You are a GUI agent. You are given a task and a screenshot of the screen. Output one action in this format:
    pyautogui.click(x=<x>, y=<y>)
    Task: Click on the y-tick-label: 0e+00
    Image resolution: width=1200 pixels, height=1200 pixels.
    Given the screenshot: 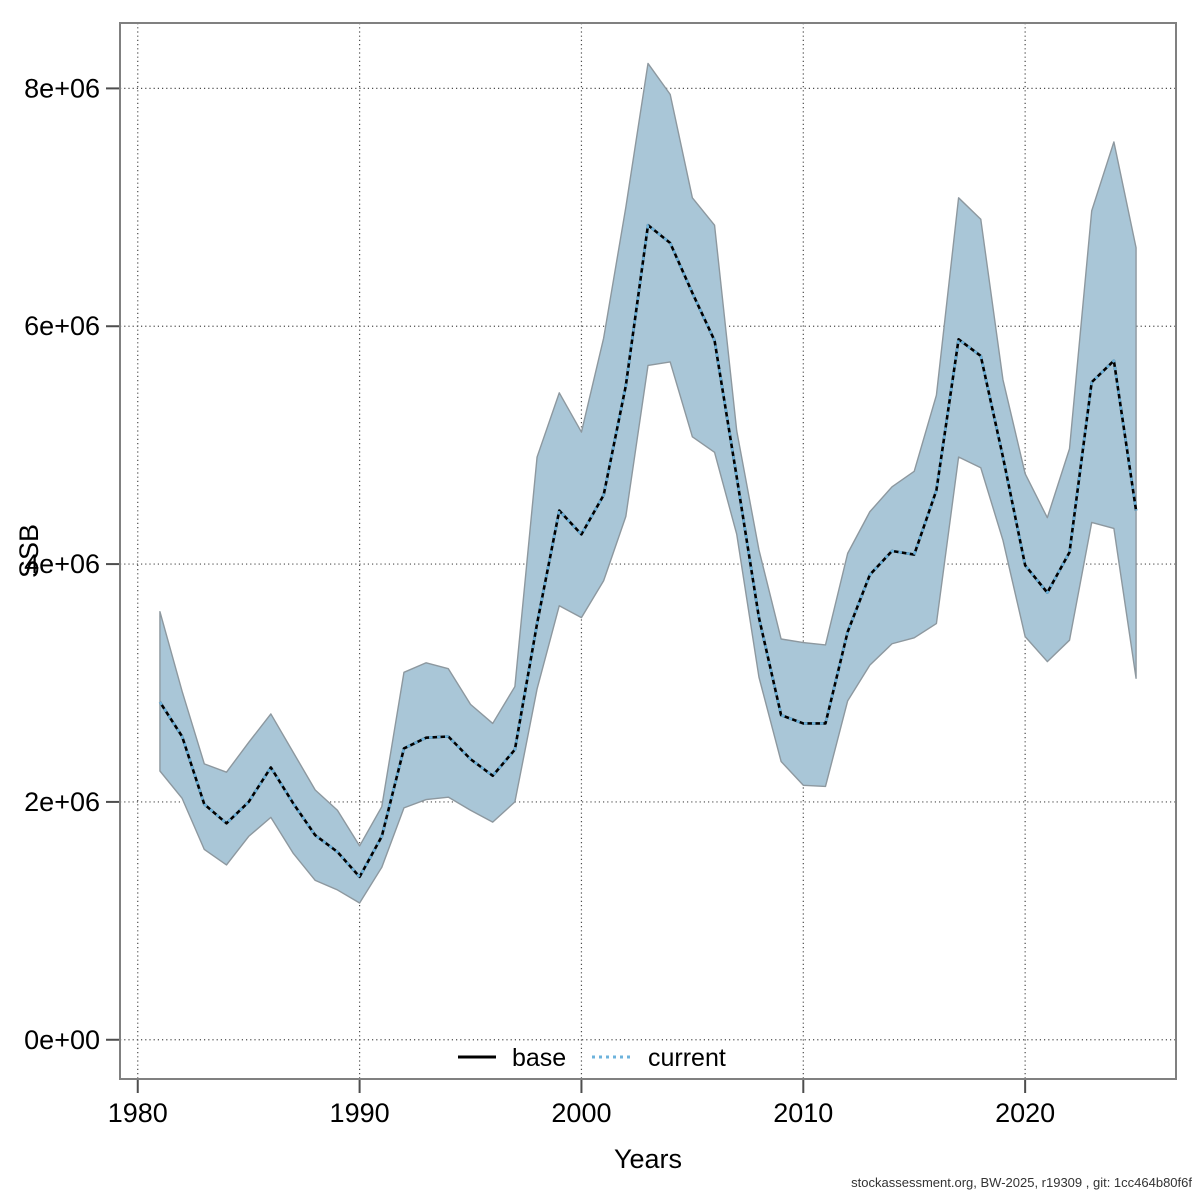 What is the action you would take?
    pyautogui.click(x=62, y=1040)
    